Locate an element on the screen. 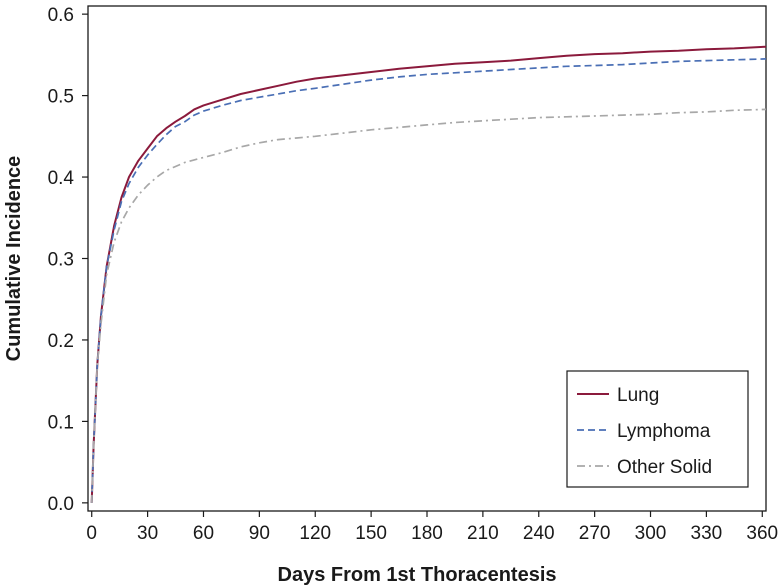 Image resolution: width=781 pixels, height=586 pixels. legend-box is located at coordinates (657, 429).